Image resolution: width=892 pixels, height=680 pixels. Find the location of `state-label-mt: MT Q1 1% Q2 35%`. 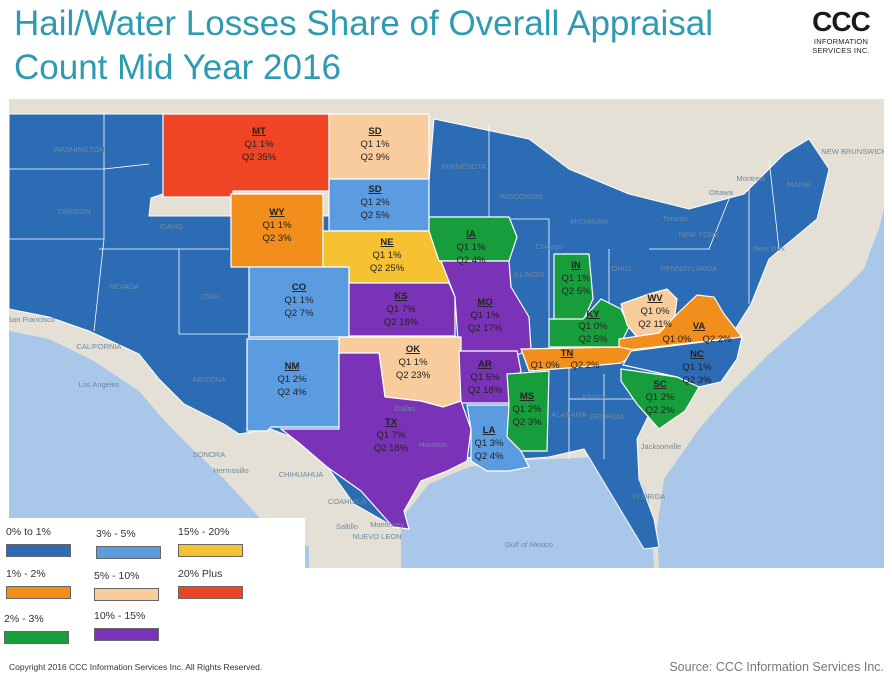

state-label-mt: MT Q1 1% Q2 35% is located at coordinates (259, 144).